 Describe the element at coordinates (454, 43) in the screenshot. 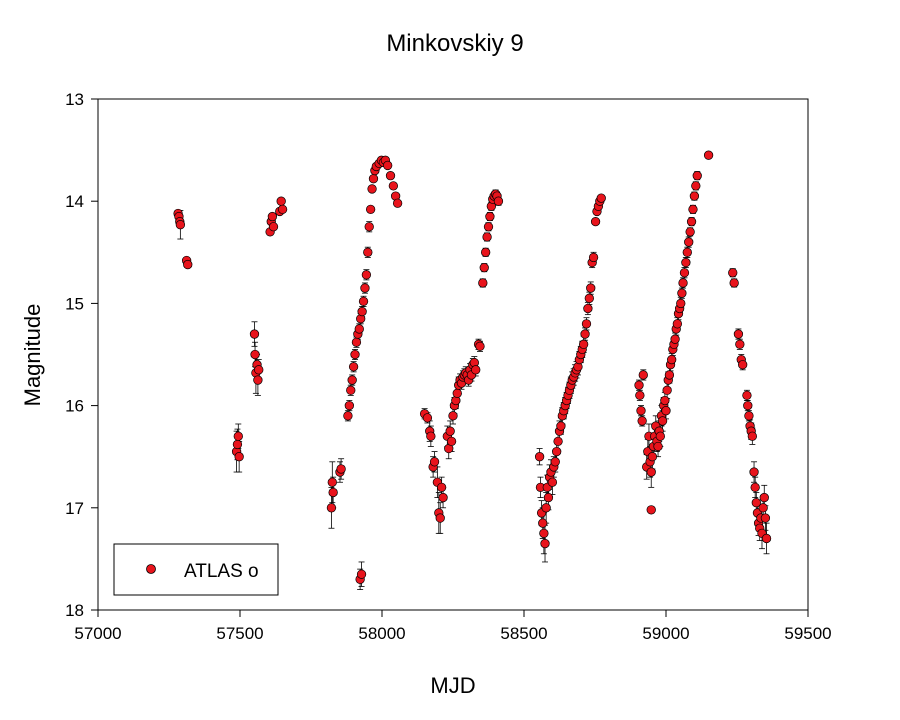

I see `chart-title: Minkovskiy 9` at that location.